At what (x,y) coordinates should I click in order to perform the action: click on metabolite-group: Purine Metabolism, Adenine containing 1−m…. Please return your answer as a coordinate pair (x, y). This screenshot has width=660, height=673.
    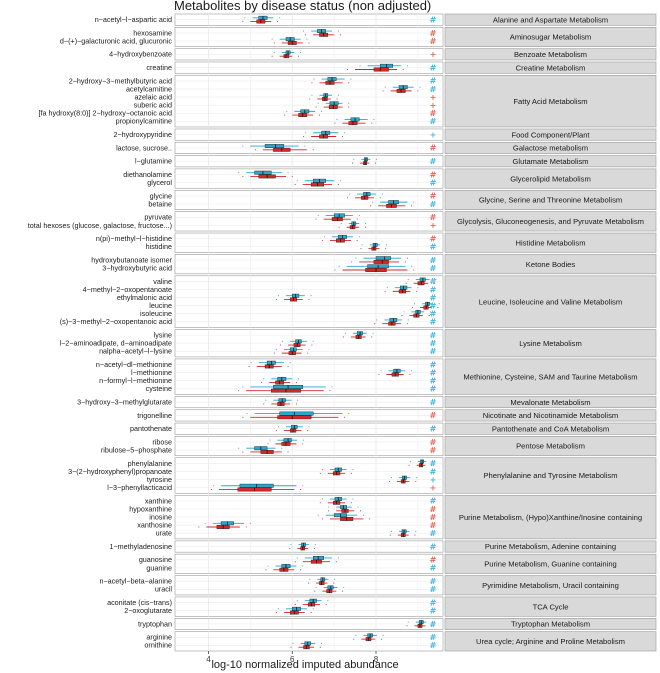
    Looking at the image, I should click on (383, 546).